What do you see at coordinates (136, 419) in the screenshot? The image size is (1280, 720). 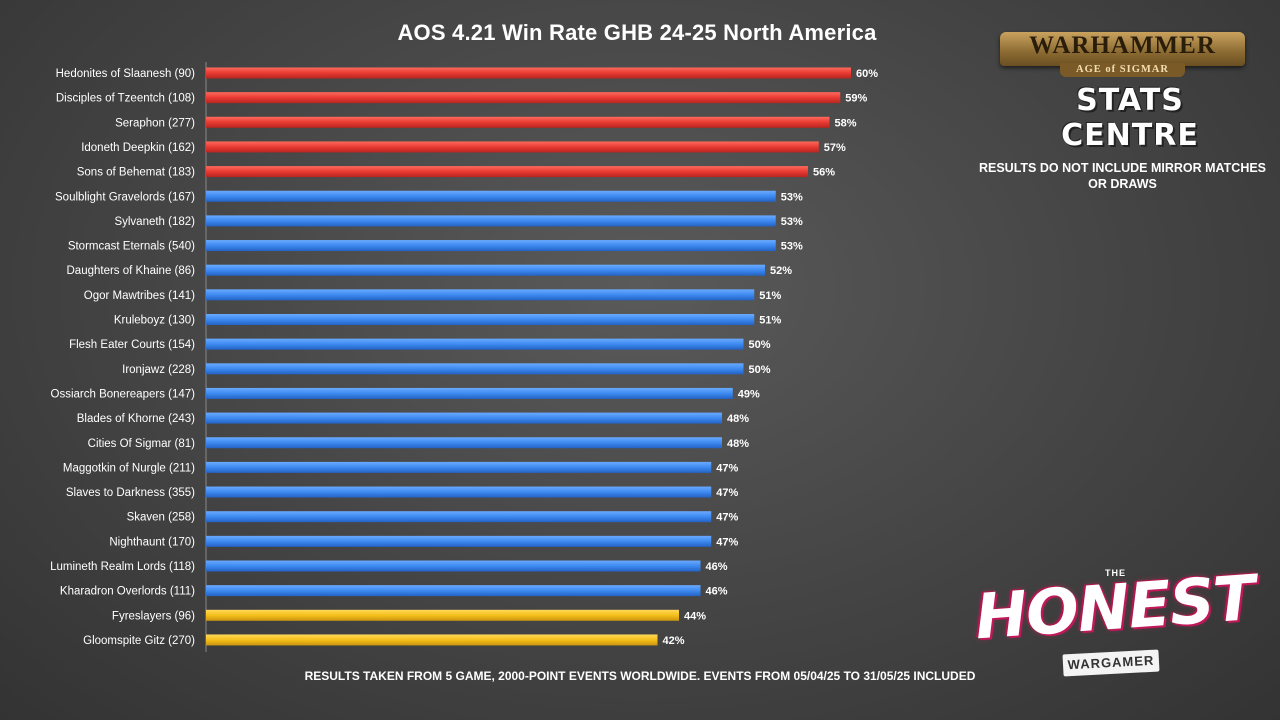 I see `category-label: Blades of Khorne (243)` at bounding box center [136, 419].